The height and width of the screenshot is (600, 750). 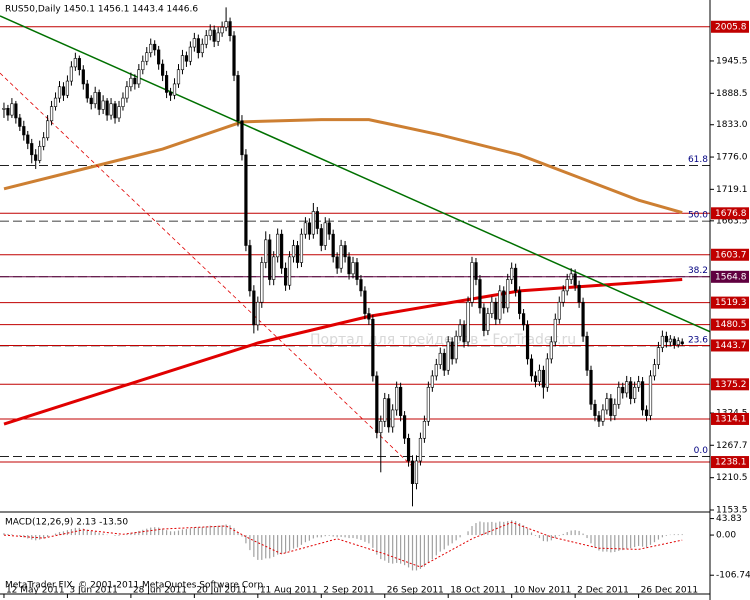 I want to click on x-tick-label: 2 Dec 2011, so click(x=603, y=591).